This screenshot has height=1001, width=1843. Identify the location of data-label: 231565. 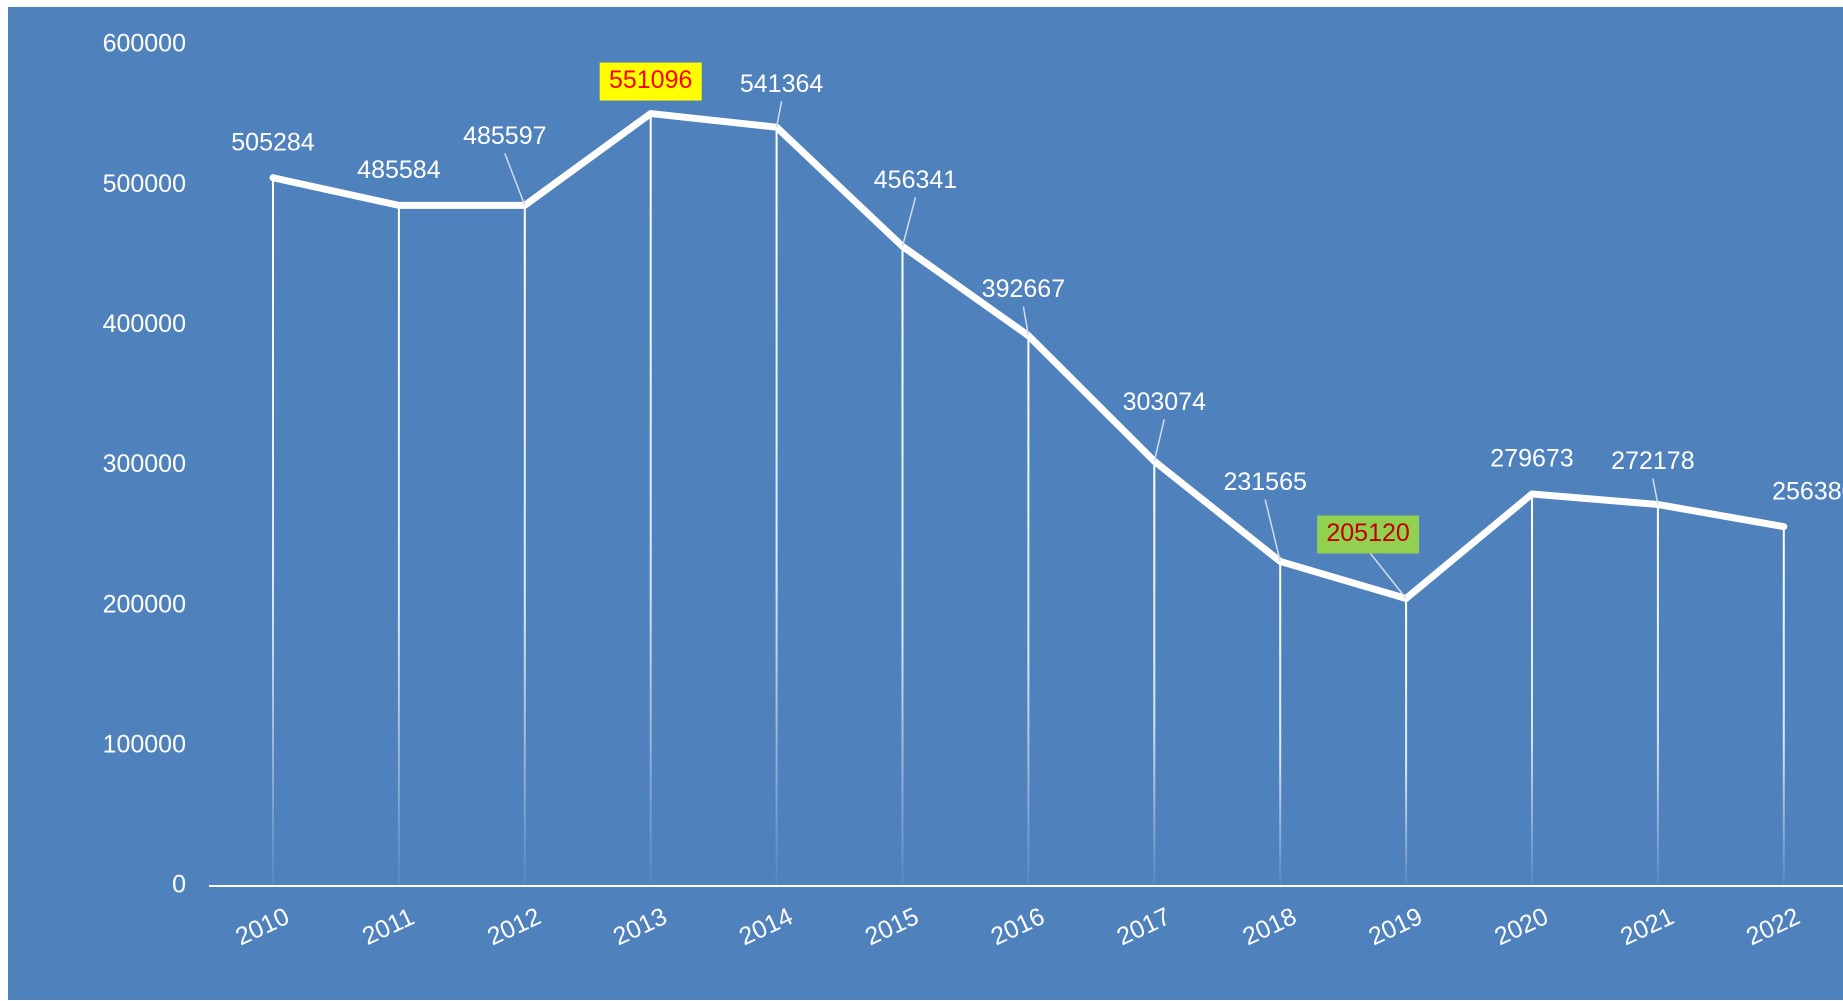
(1264, 482).